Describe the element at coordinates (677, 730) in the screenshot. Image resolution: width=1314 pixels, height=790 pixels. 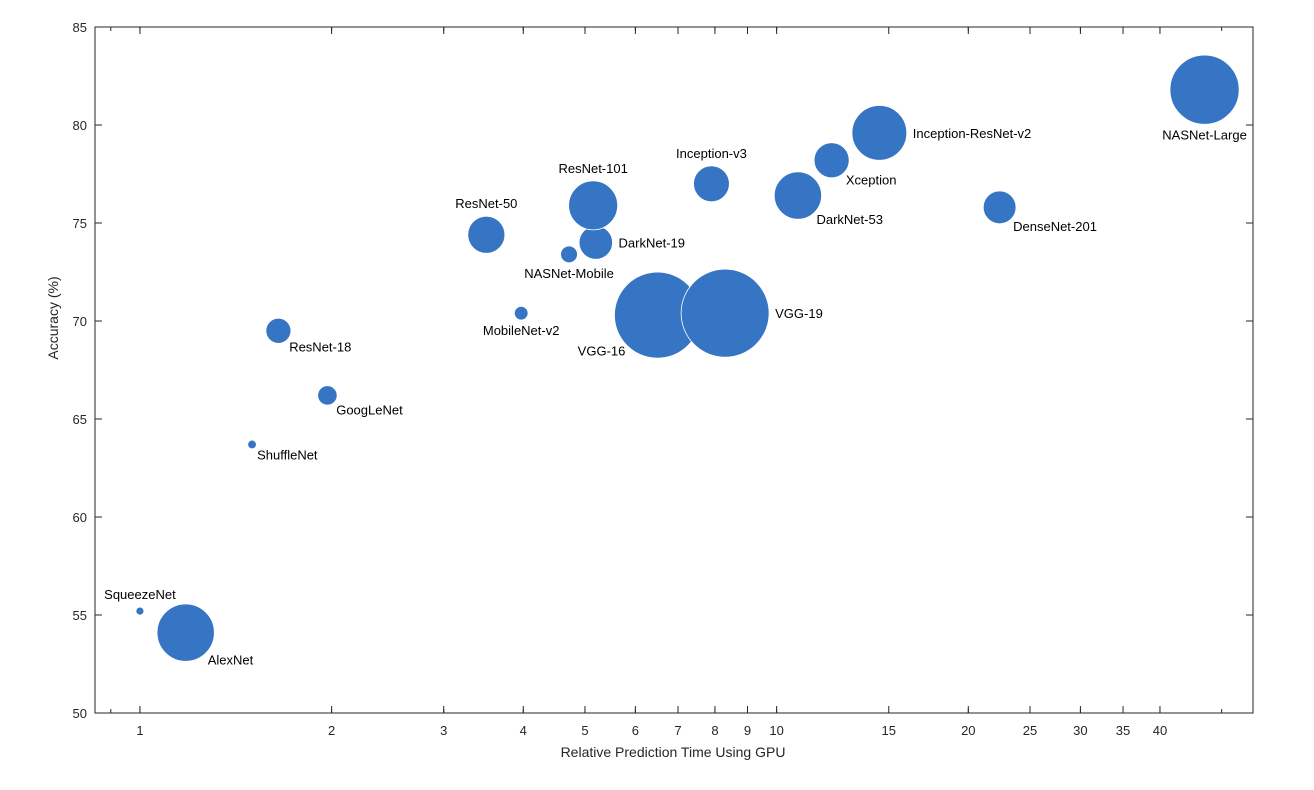
I see `x-tick-label: 7` at that location.